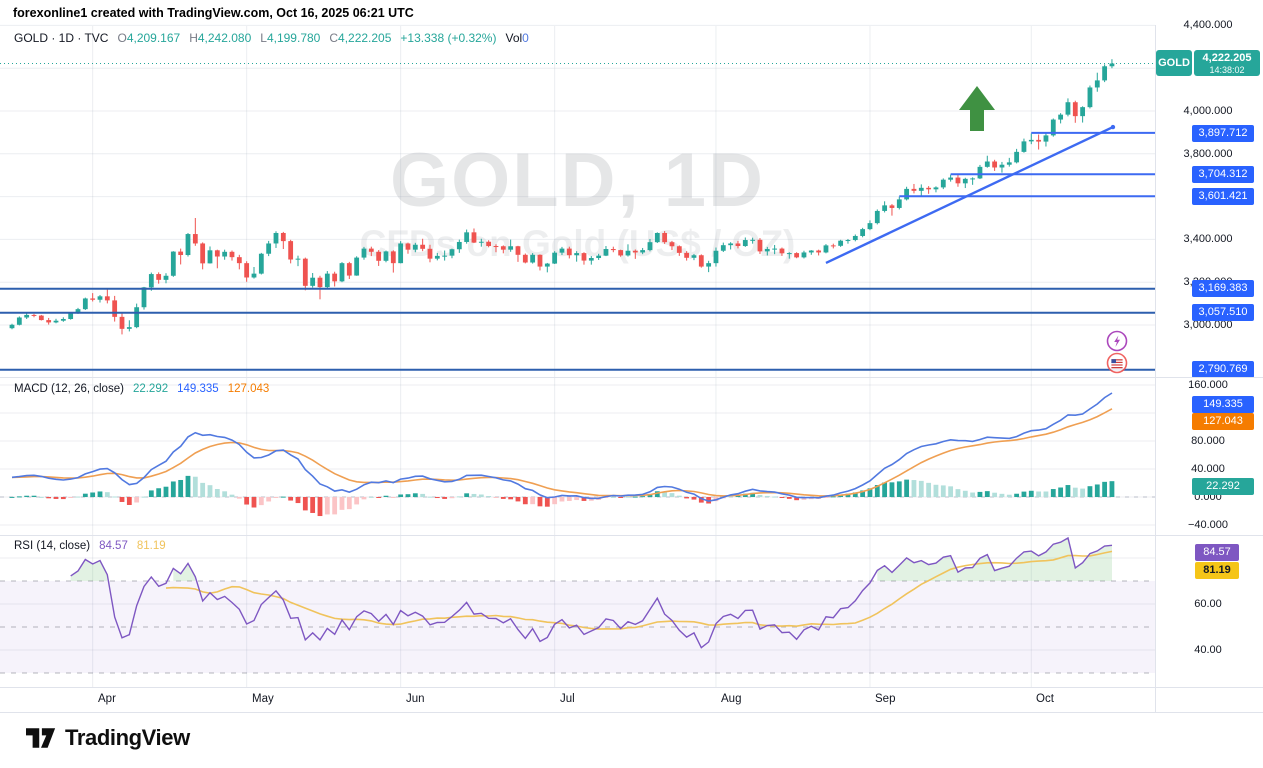  I want to click on macd-axis-tick: 40.000, so click(1208, 469).